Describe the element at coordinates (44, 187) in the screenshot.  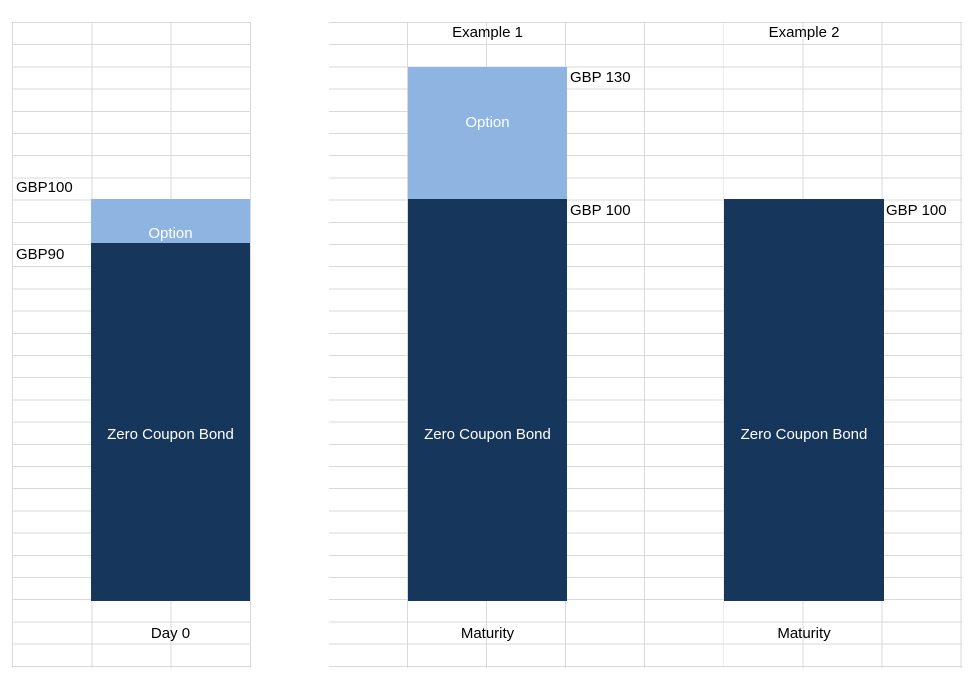
I see `day0-total-value-label: GBP100` at that location.